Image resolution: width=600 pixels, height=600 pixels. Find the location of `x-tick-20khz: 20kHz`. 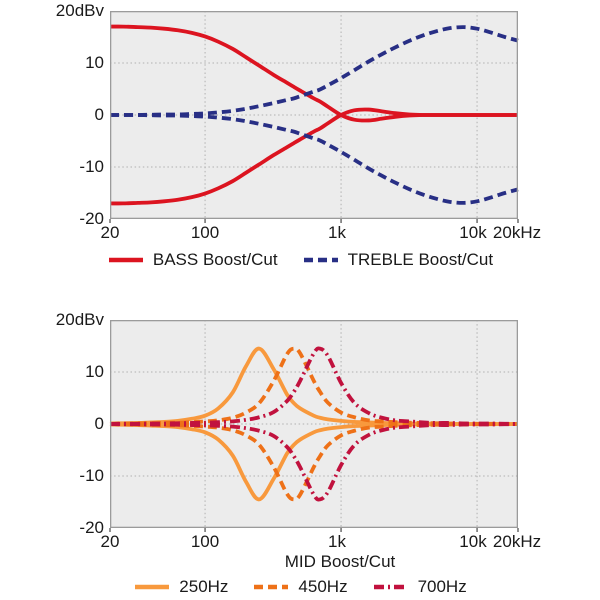

x-tick-20khz: 20kHz is located at coordinates (517, 232).